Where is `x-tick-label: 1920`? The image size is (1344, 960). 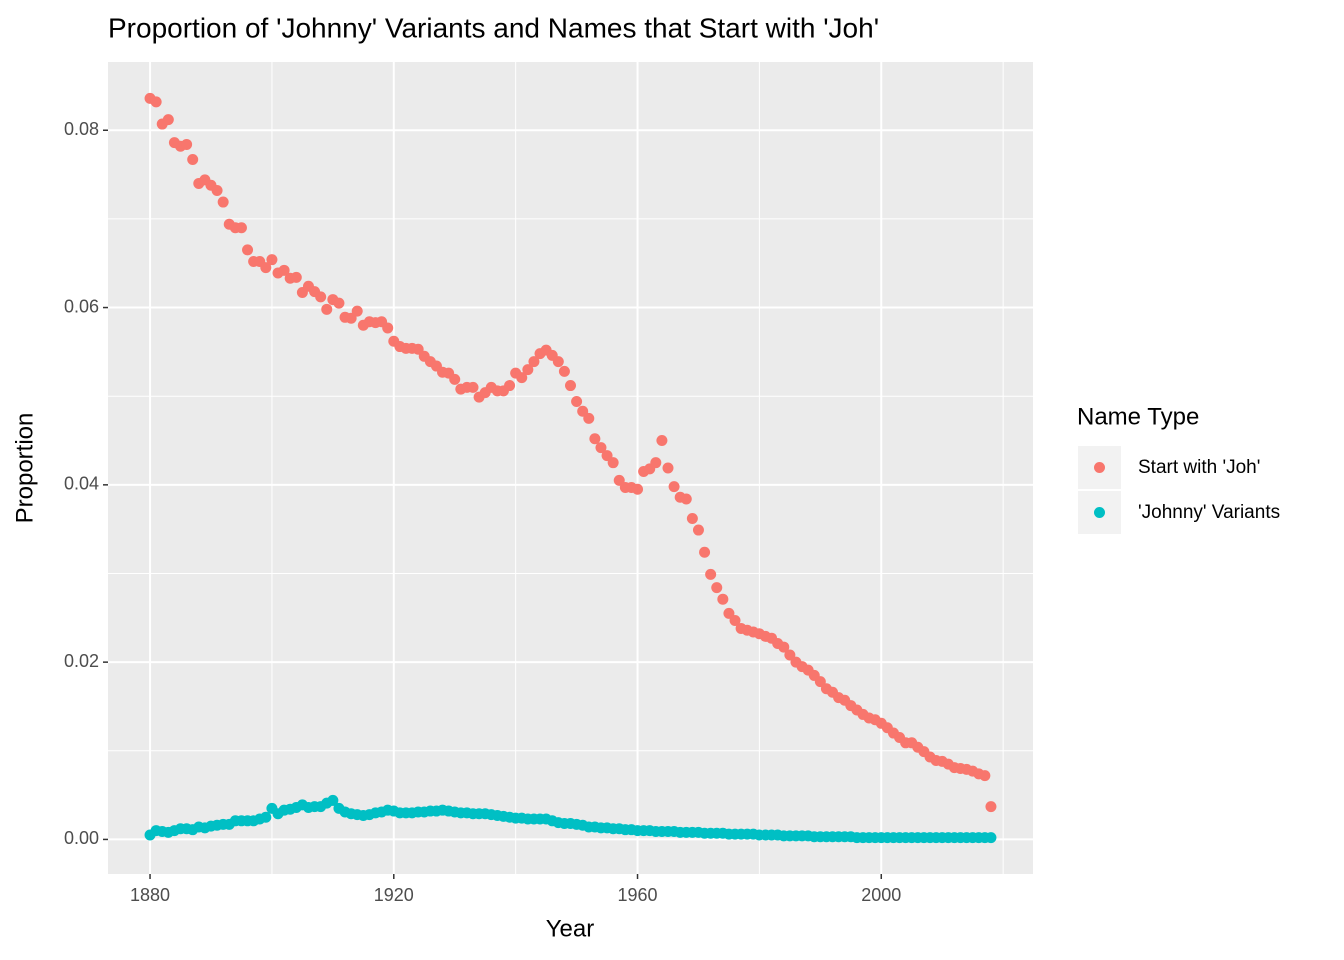
x-tick-label: 1920 is located at coordinates (394, 895).